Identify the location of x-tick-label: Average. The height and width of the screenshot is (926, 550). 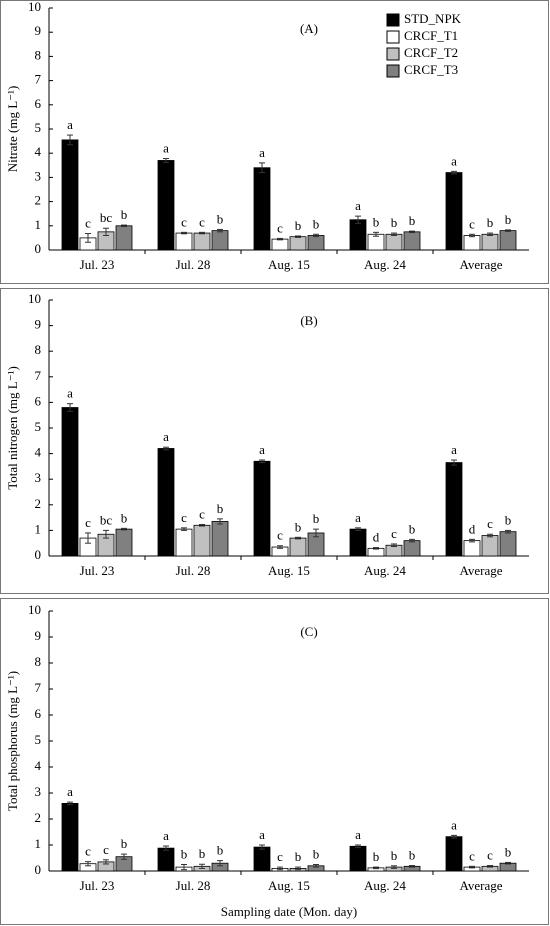
(480, 885).